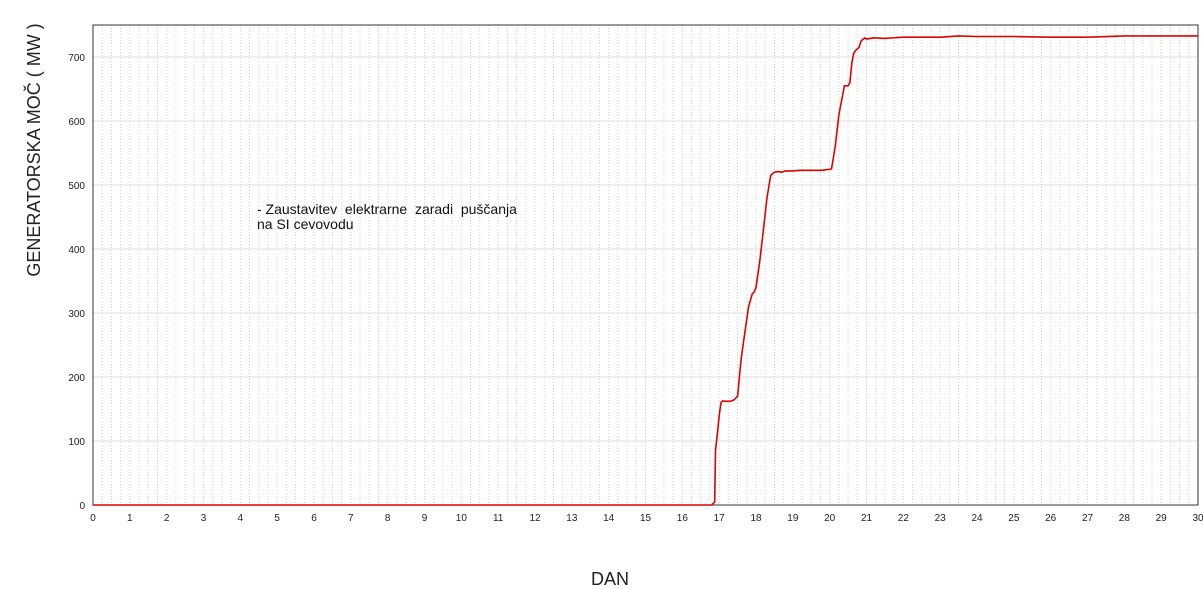 The height and width of the screenshot is (589, 1203). Describe the element at coordinates (1051, 518) in the screenshot. I see `x-tick-label: 26` at that location.